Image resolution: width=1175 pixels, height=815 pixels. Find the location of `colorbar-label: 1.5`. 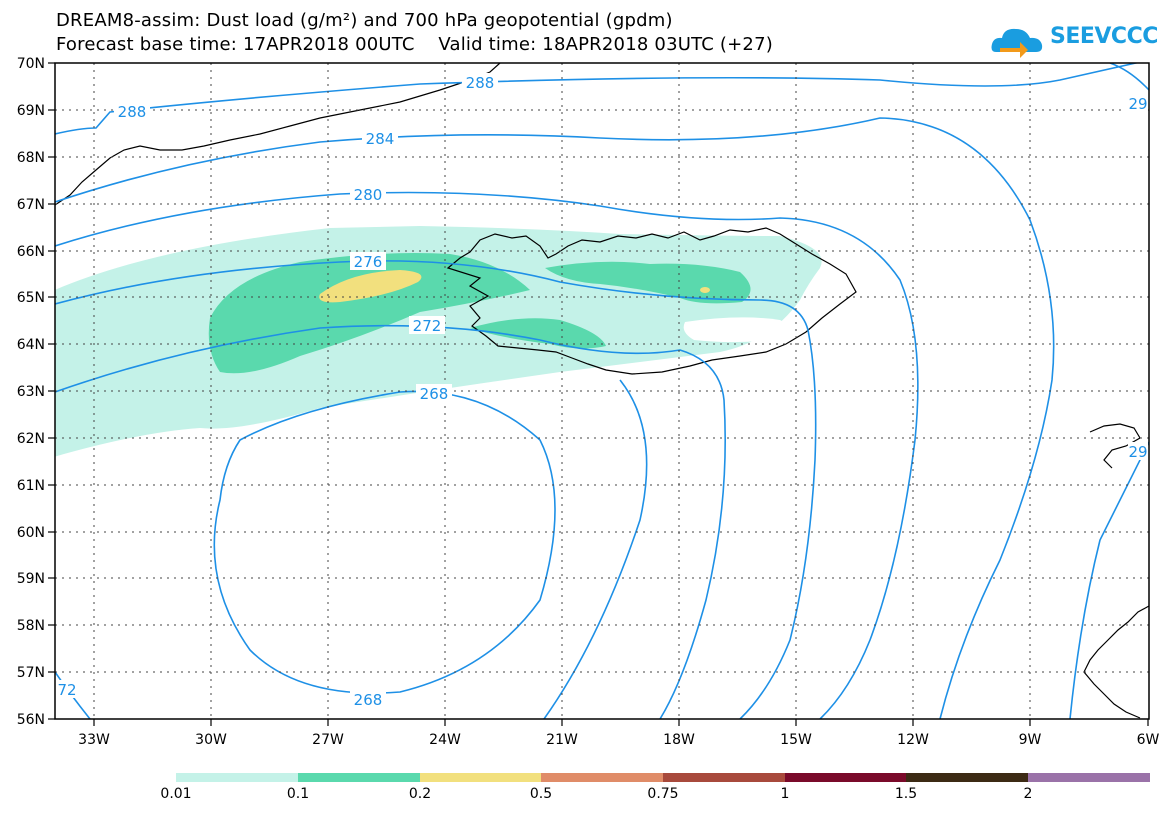

colorbar-label: 1.5 is located at coordinates (906, 794).